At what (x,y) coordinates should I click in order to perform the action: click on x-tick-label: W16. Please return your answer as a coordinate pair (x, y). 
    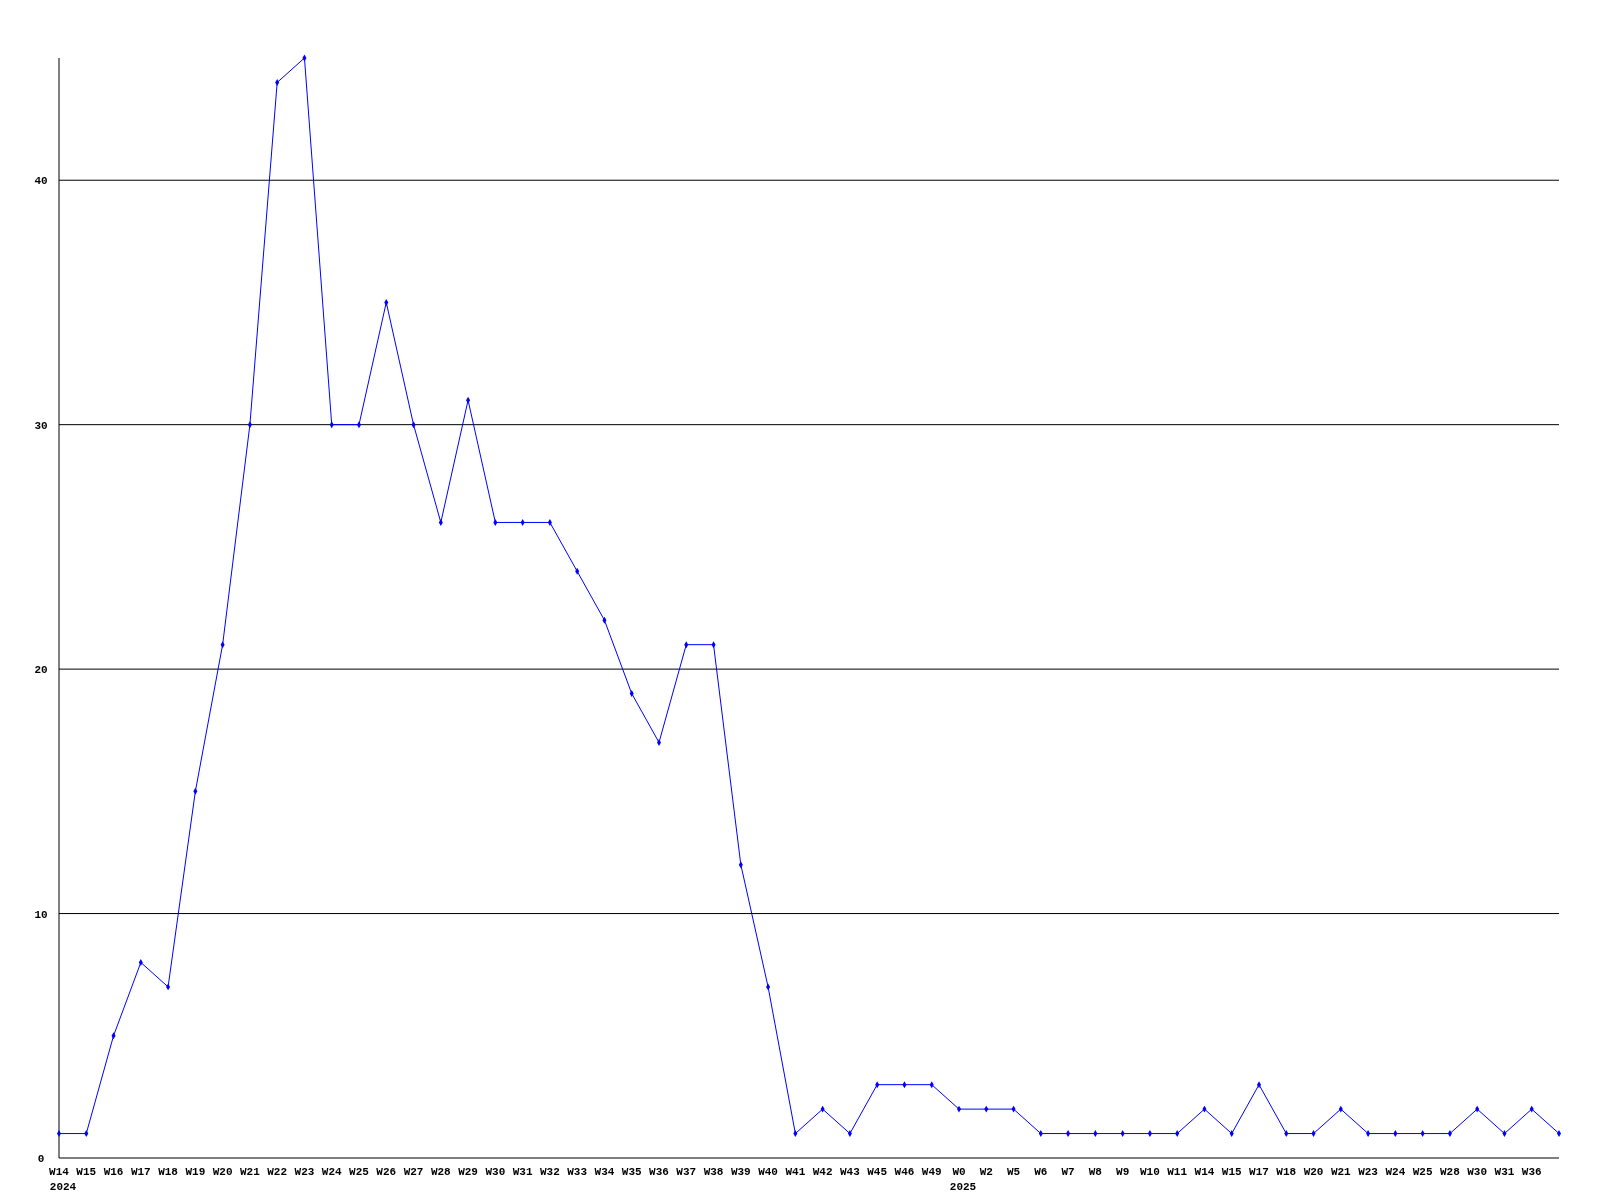
    Looking at the image, I should click on (113, 1172).